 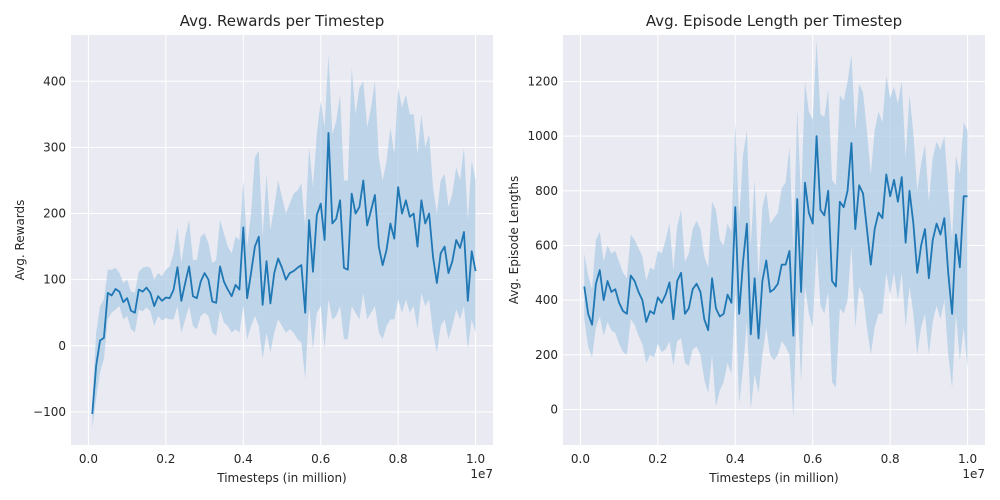 I want to click on y-axis-label: Avg. Episode Lengths, so click(x=514, y=240).